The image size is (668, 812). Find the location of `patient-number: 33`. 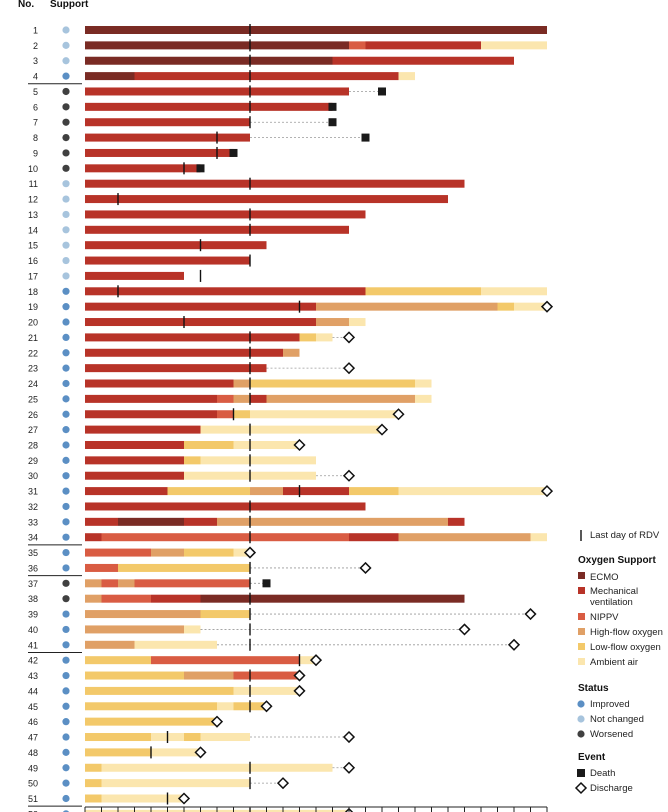

patient-number: 33 is located at coordinates (33, 522).